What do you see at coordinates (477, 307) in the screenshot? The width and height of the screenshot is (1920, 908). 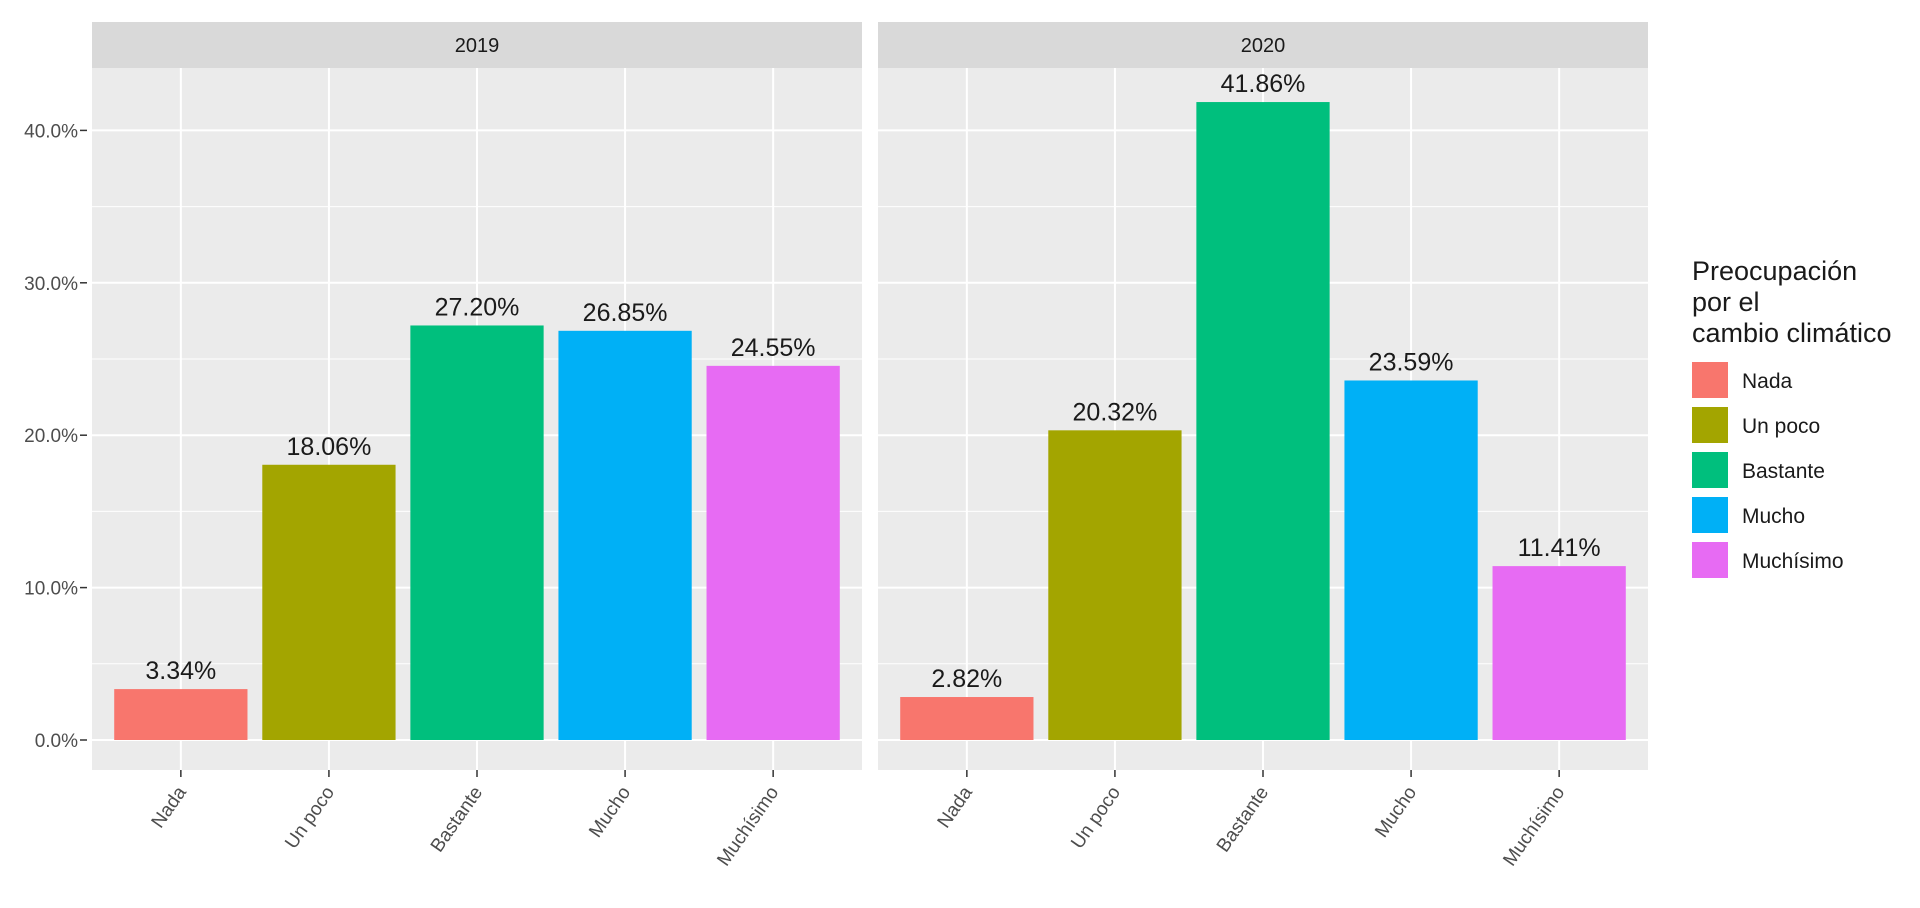 I see `data-label: 27.20%` at bounding box center [477, 307].